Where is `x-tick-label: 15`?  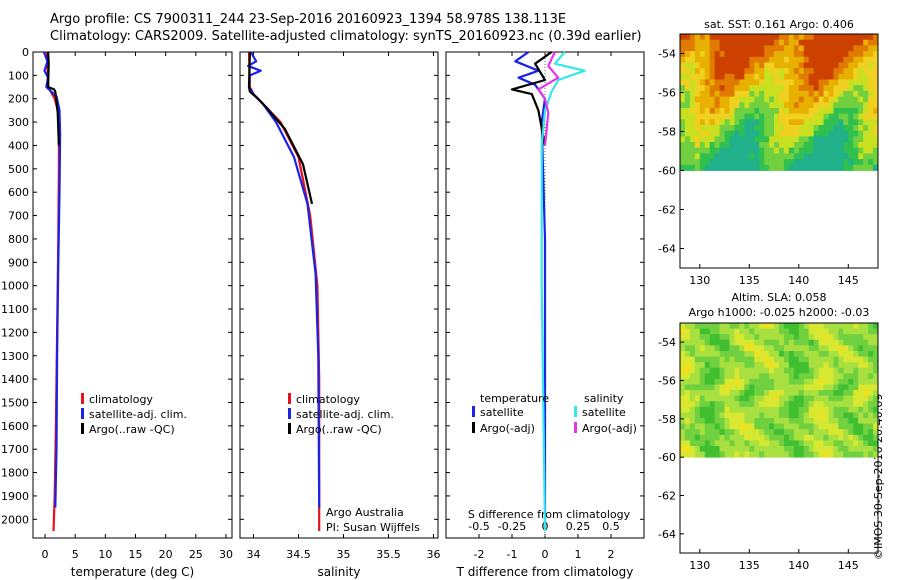
x-tick-label: 15 is located at coordinates (136, 554).